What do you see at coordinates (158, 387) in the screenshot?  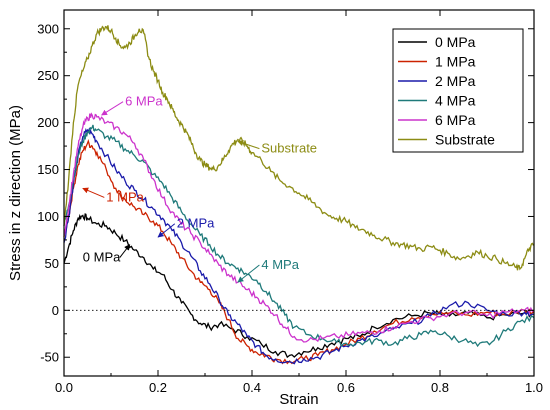 I see `x-tick-label: 0.2` at bounding box center [158, 387].